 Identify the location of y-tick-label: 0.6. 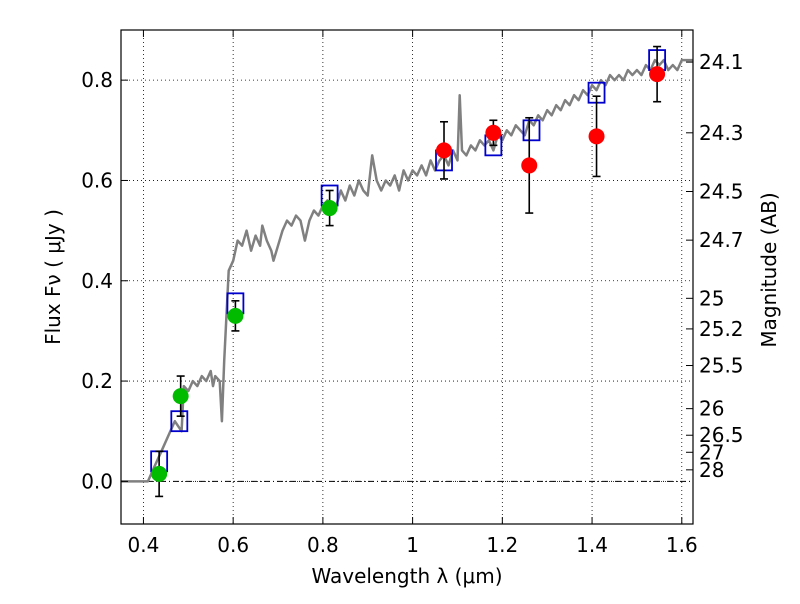
(97, 180).